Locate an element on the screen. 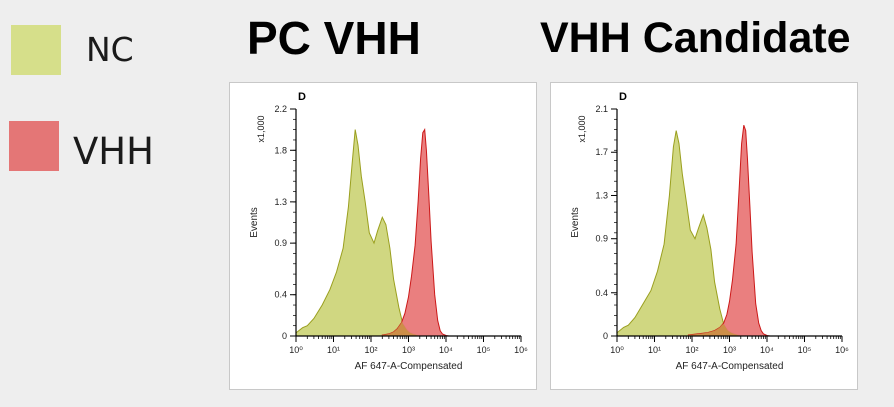  y-tick-label: 2.1 is located at coordinates (601, 109).